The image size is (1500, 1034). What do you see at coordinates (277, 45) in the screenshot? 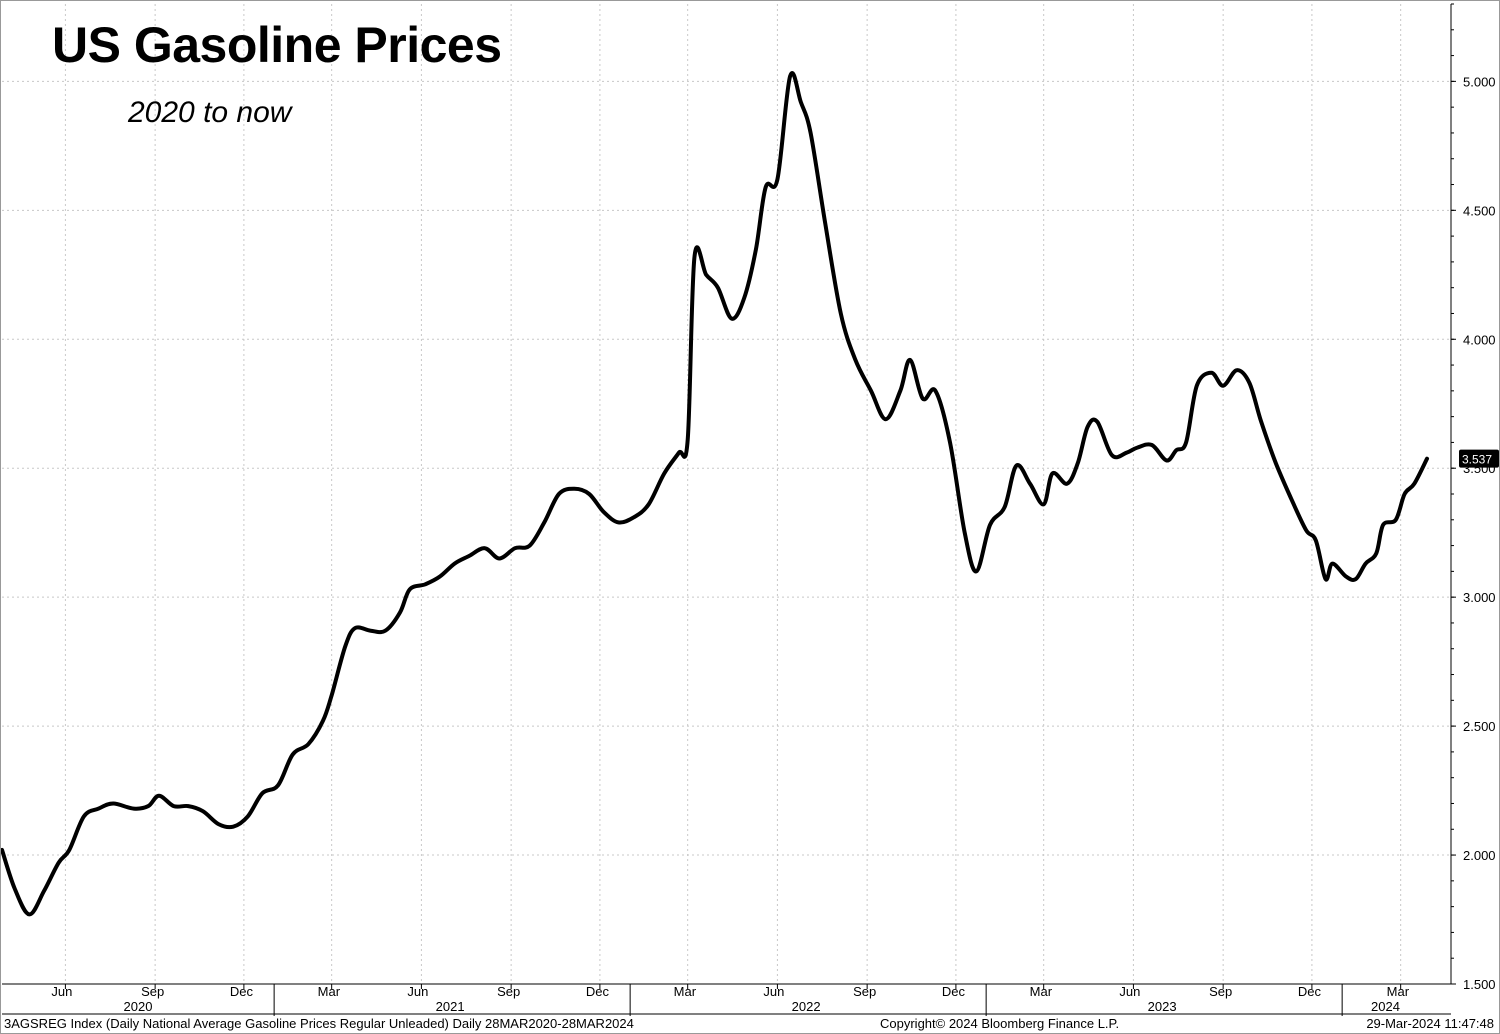
I see `chart-title: US Gasoline Prices` at bounding box center [277, 45].